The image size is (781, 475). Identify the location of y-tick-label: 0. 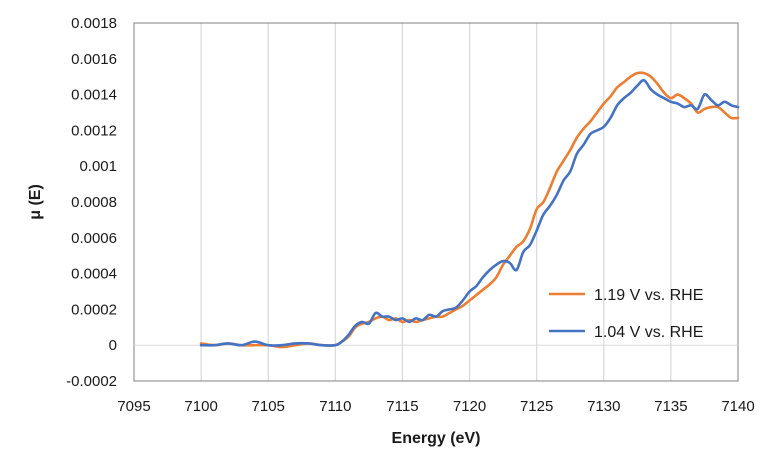
(113, 345).